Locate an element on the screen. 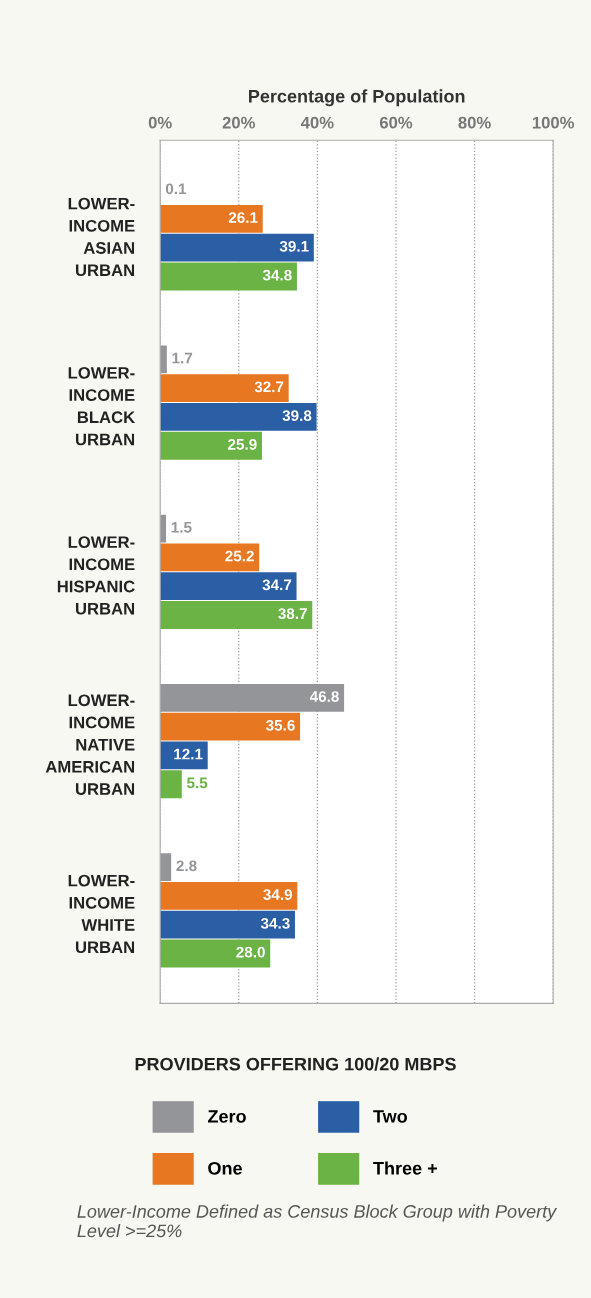 The image size is (591, 1298). data-label: 39.8 is located at coordinates (297, 416).